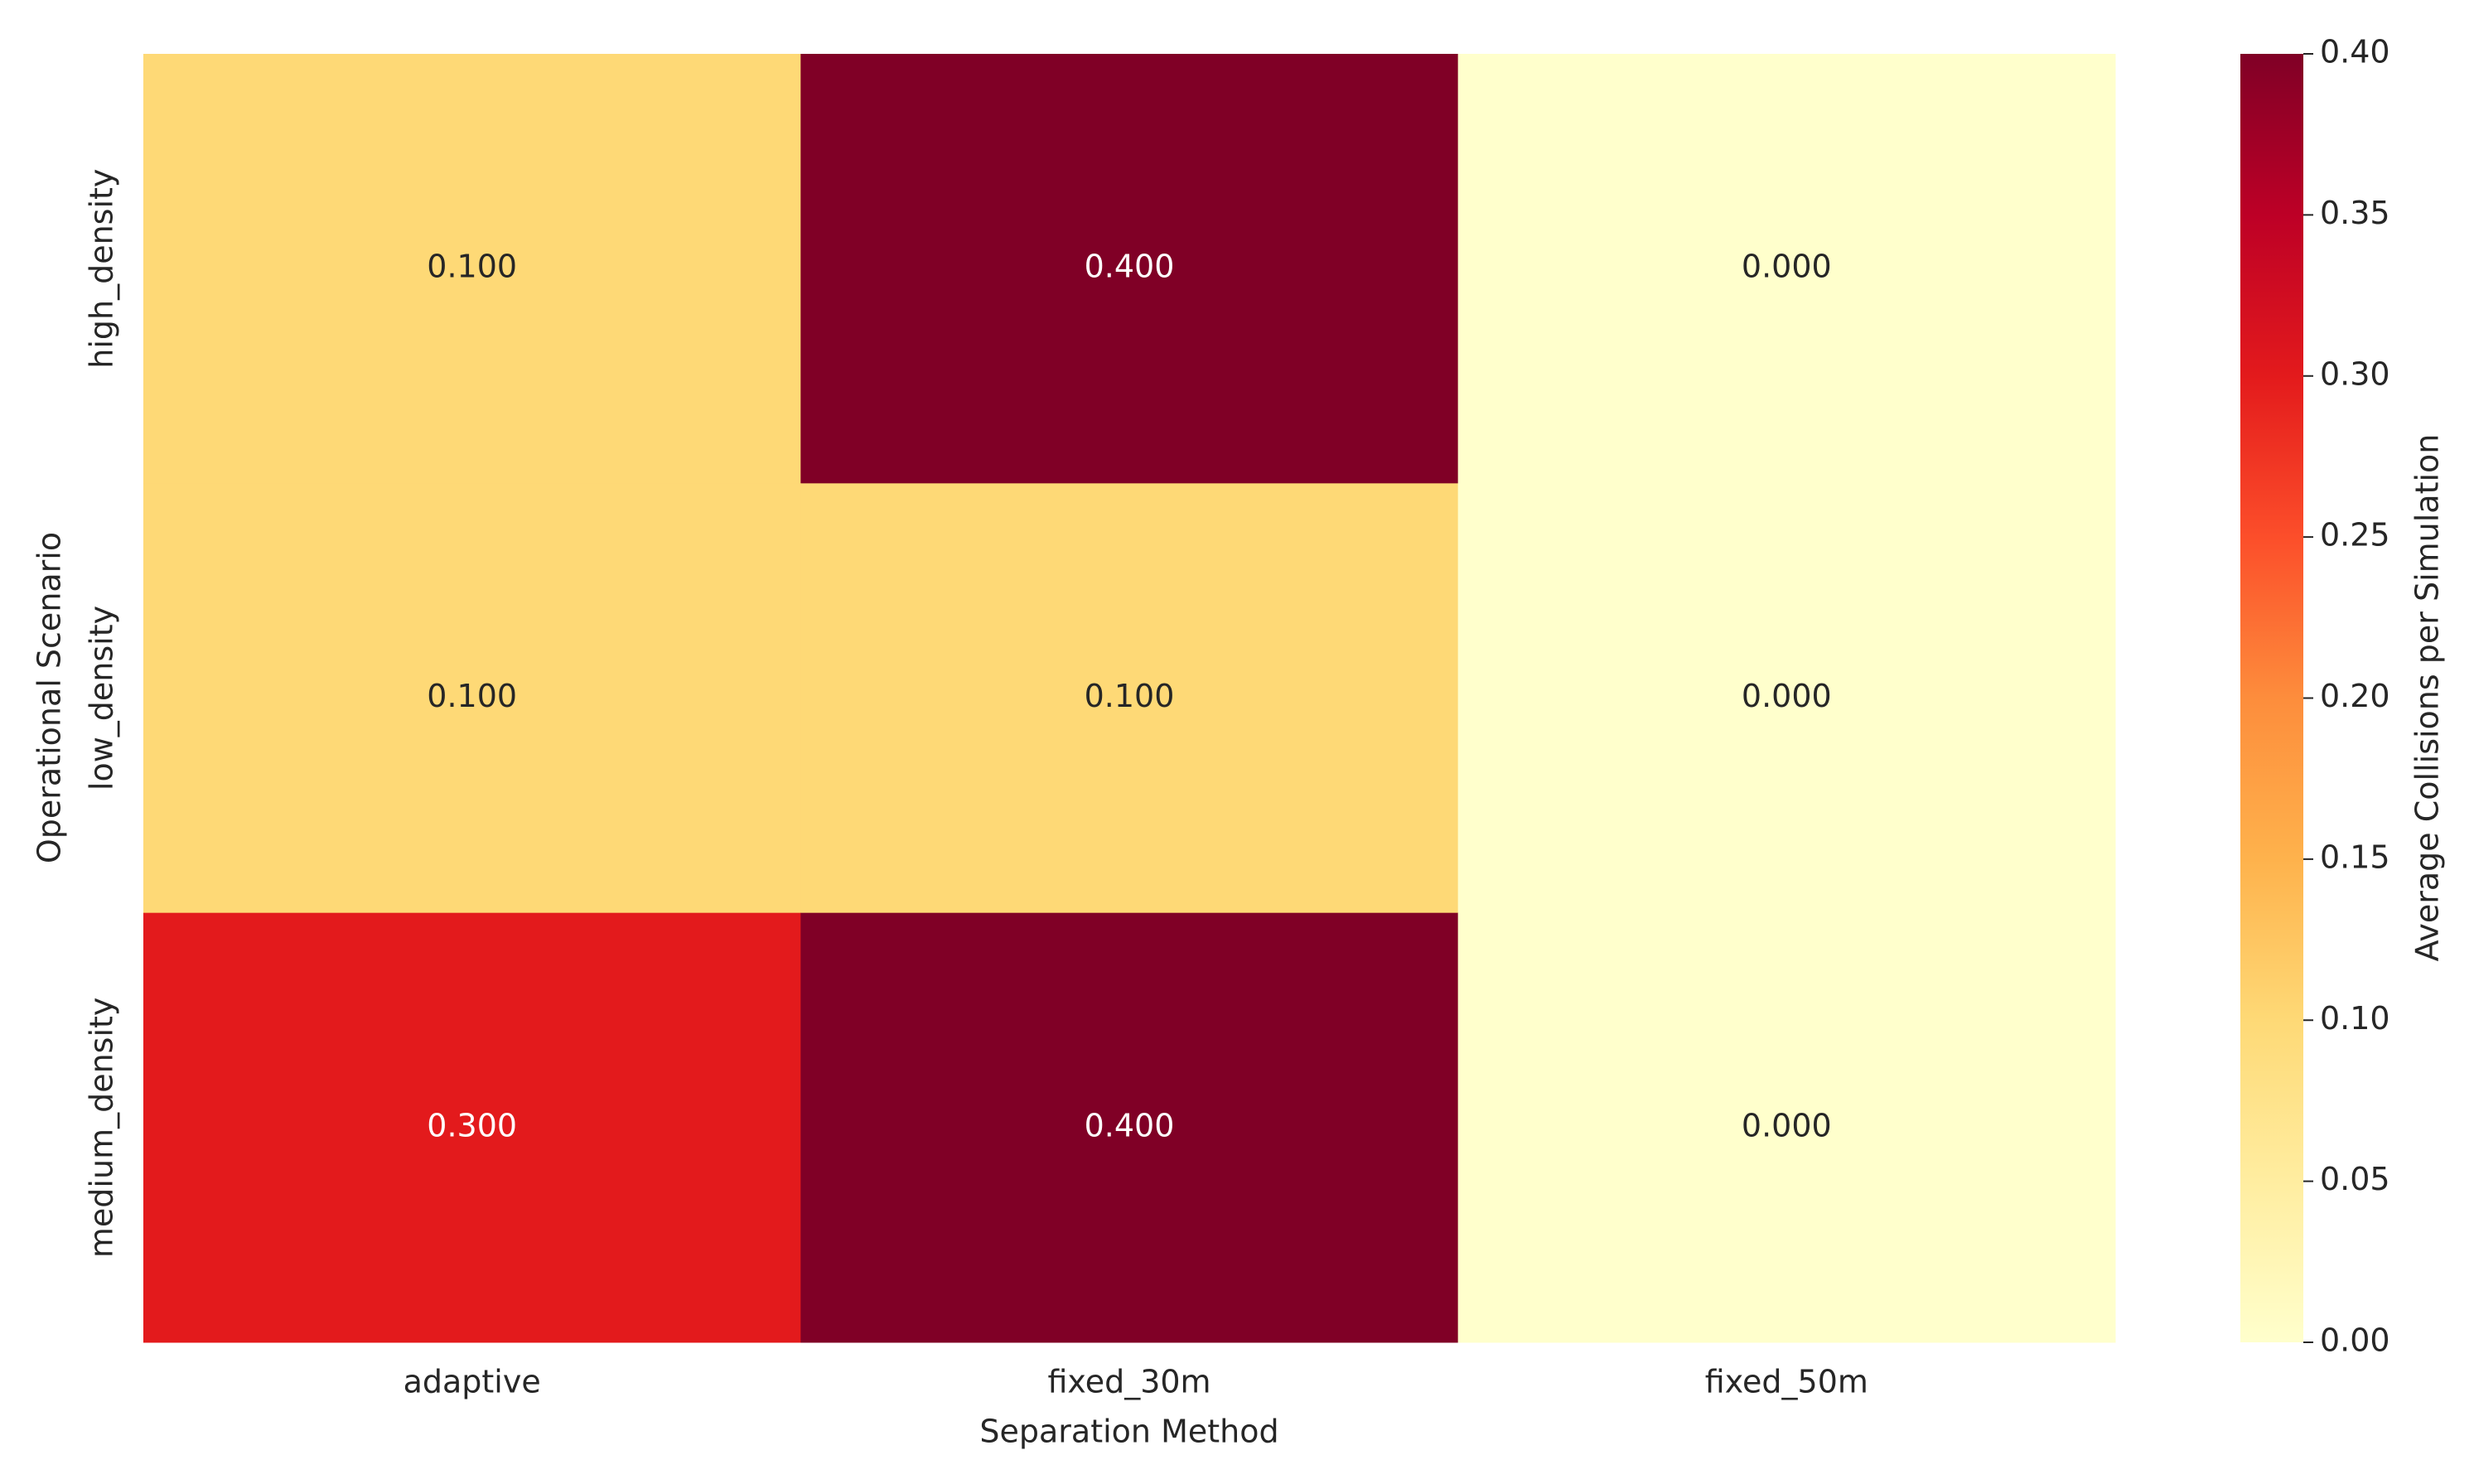  I want to click on colorbar-tick-label: 0.35, so click(2355, 213).